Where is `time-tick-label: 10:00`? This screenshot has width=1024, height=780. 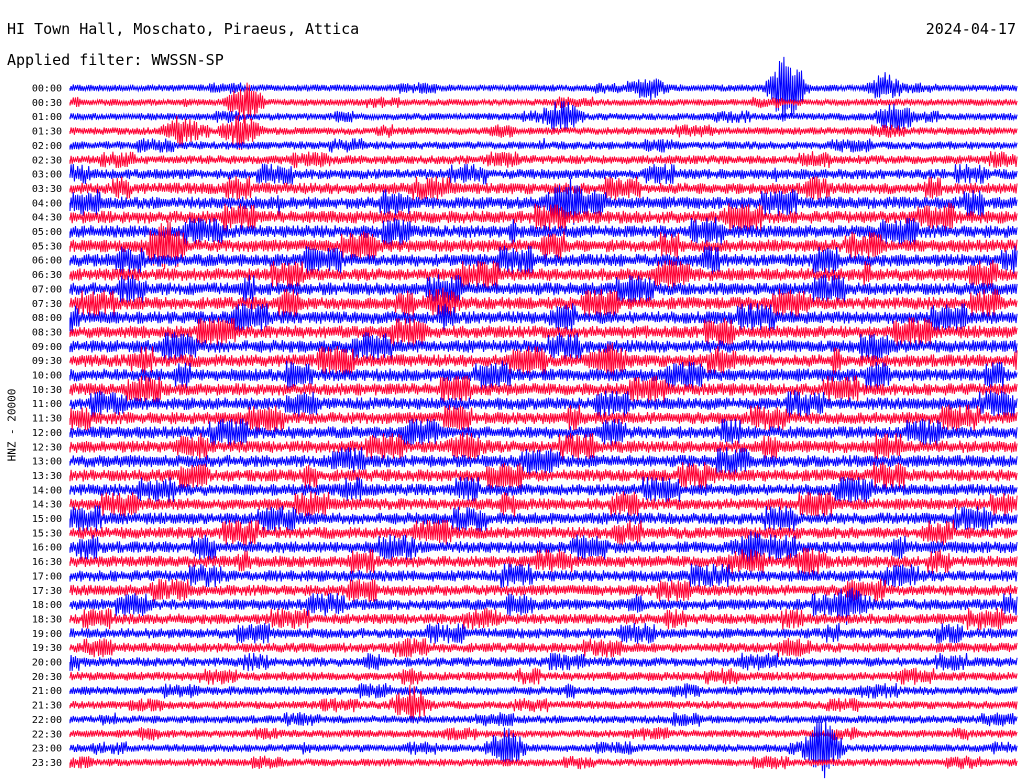 time-tick-label: 10:00 is located at coordinates (47, 376).